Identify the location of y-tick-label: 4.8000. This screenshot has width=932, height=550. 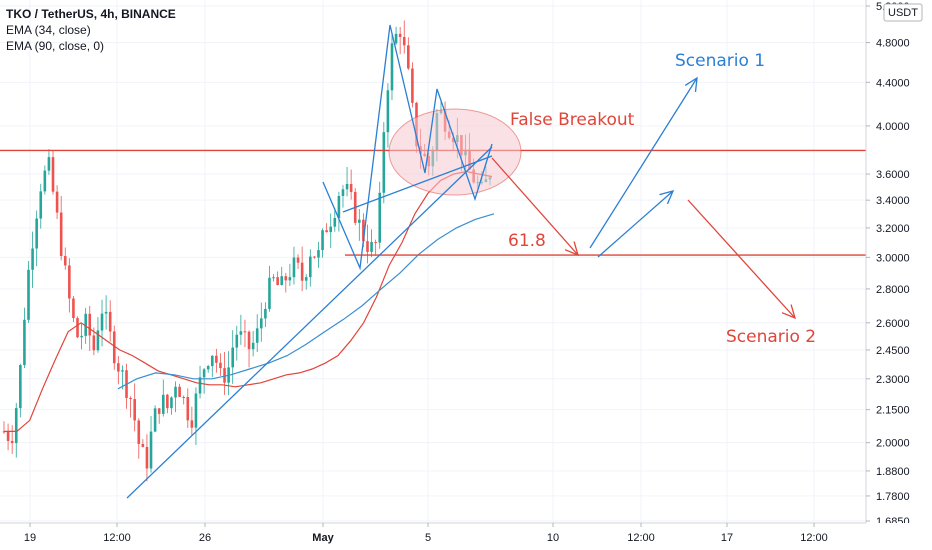
(893, 44).